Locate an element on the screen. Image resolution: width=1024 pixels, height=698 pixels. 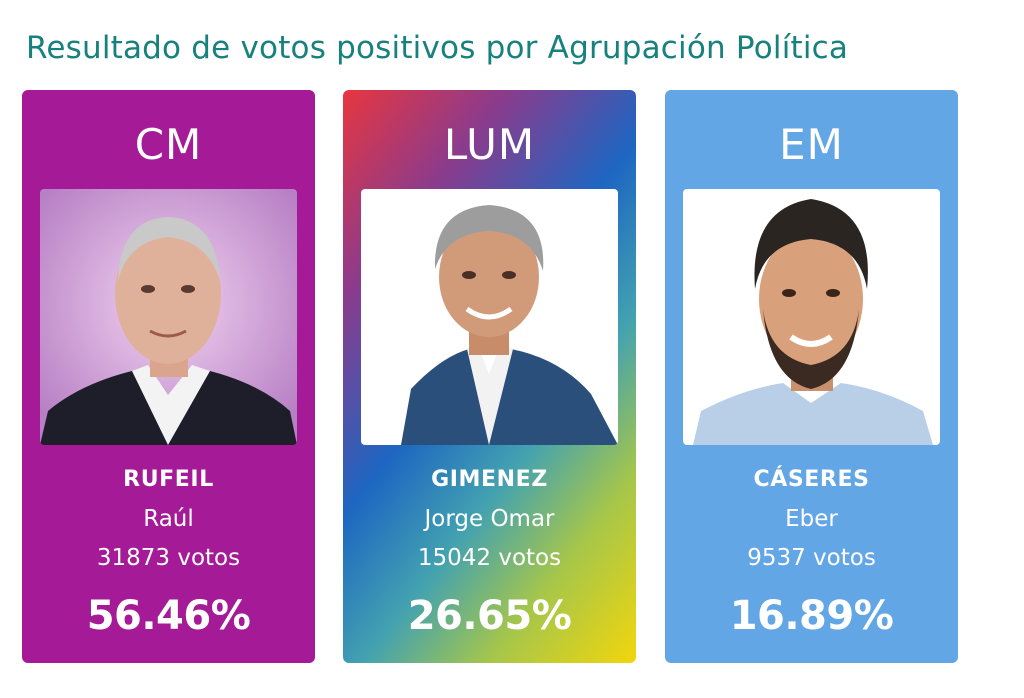
vote-percentage: 16.89% is located at coordinates (811, 616).